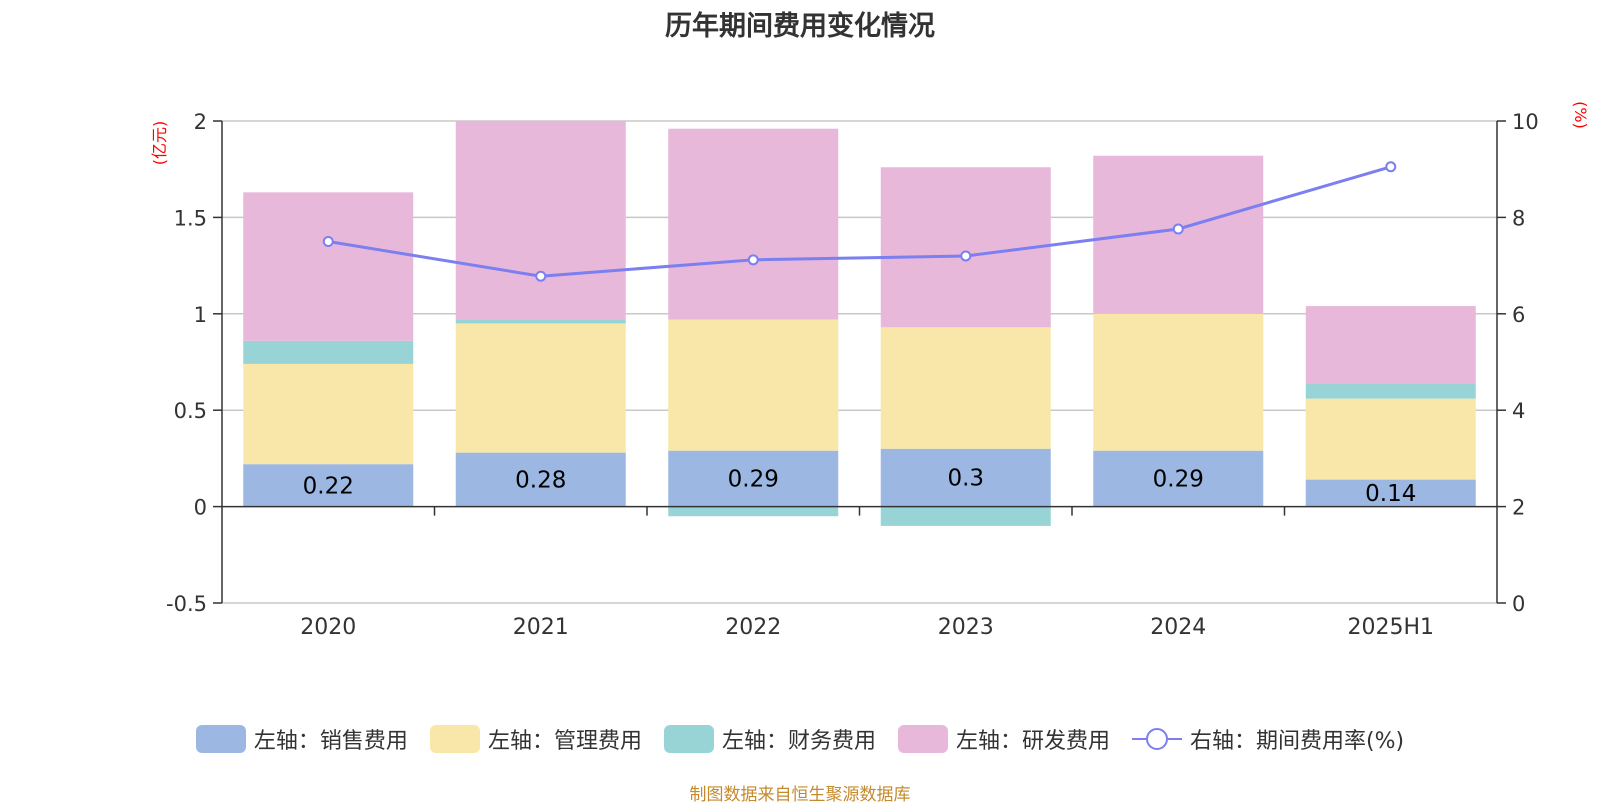 This screenshot has width=1600, height=805. Describe the element at coordinates (1390, 439) in the screenshot. I see `bar-series2-2025H1` at that location.